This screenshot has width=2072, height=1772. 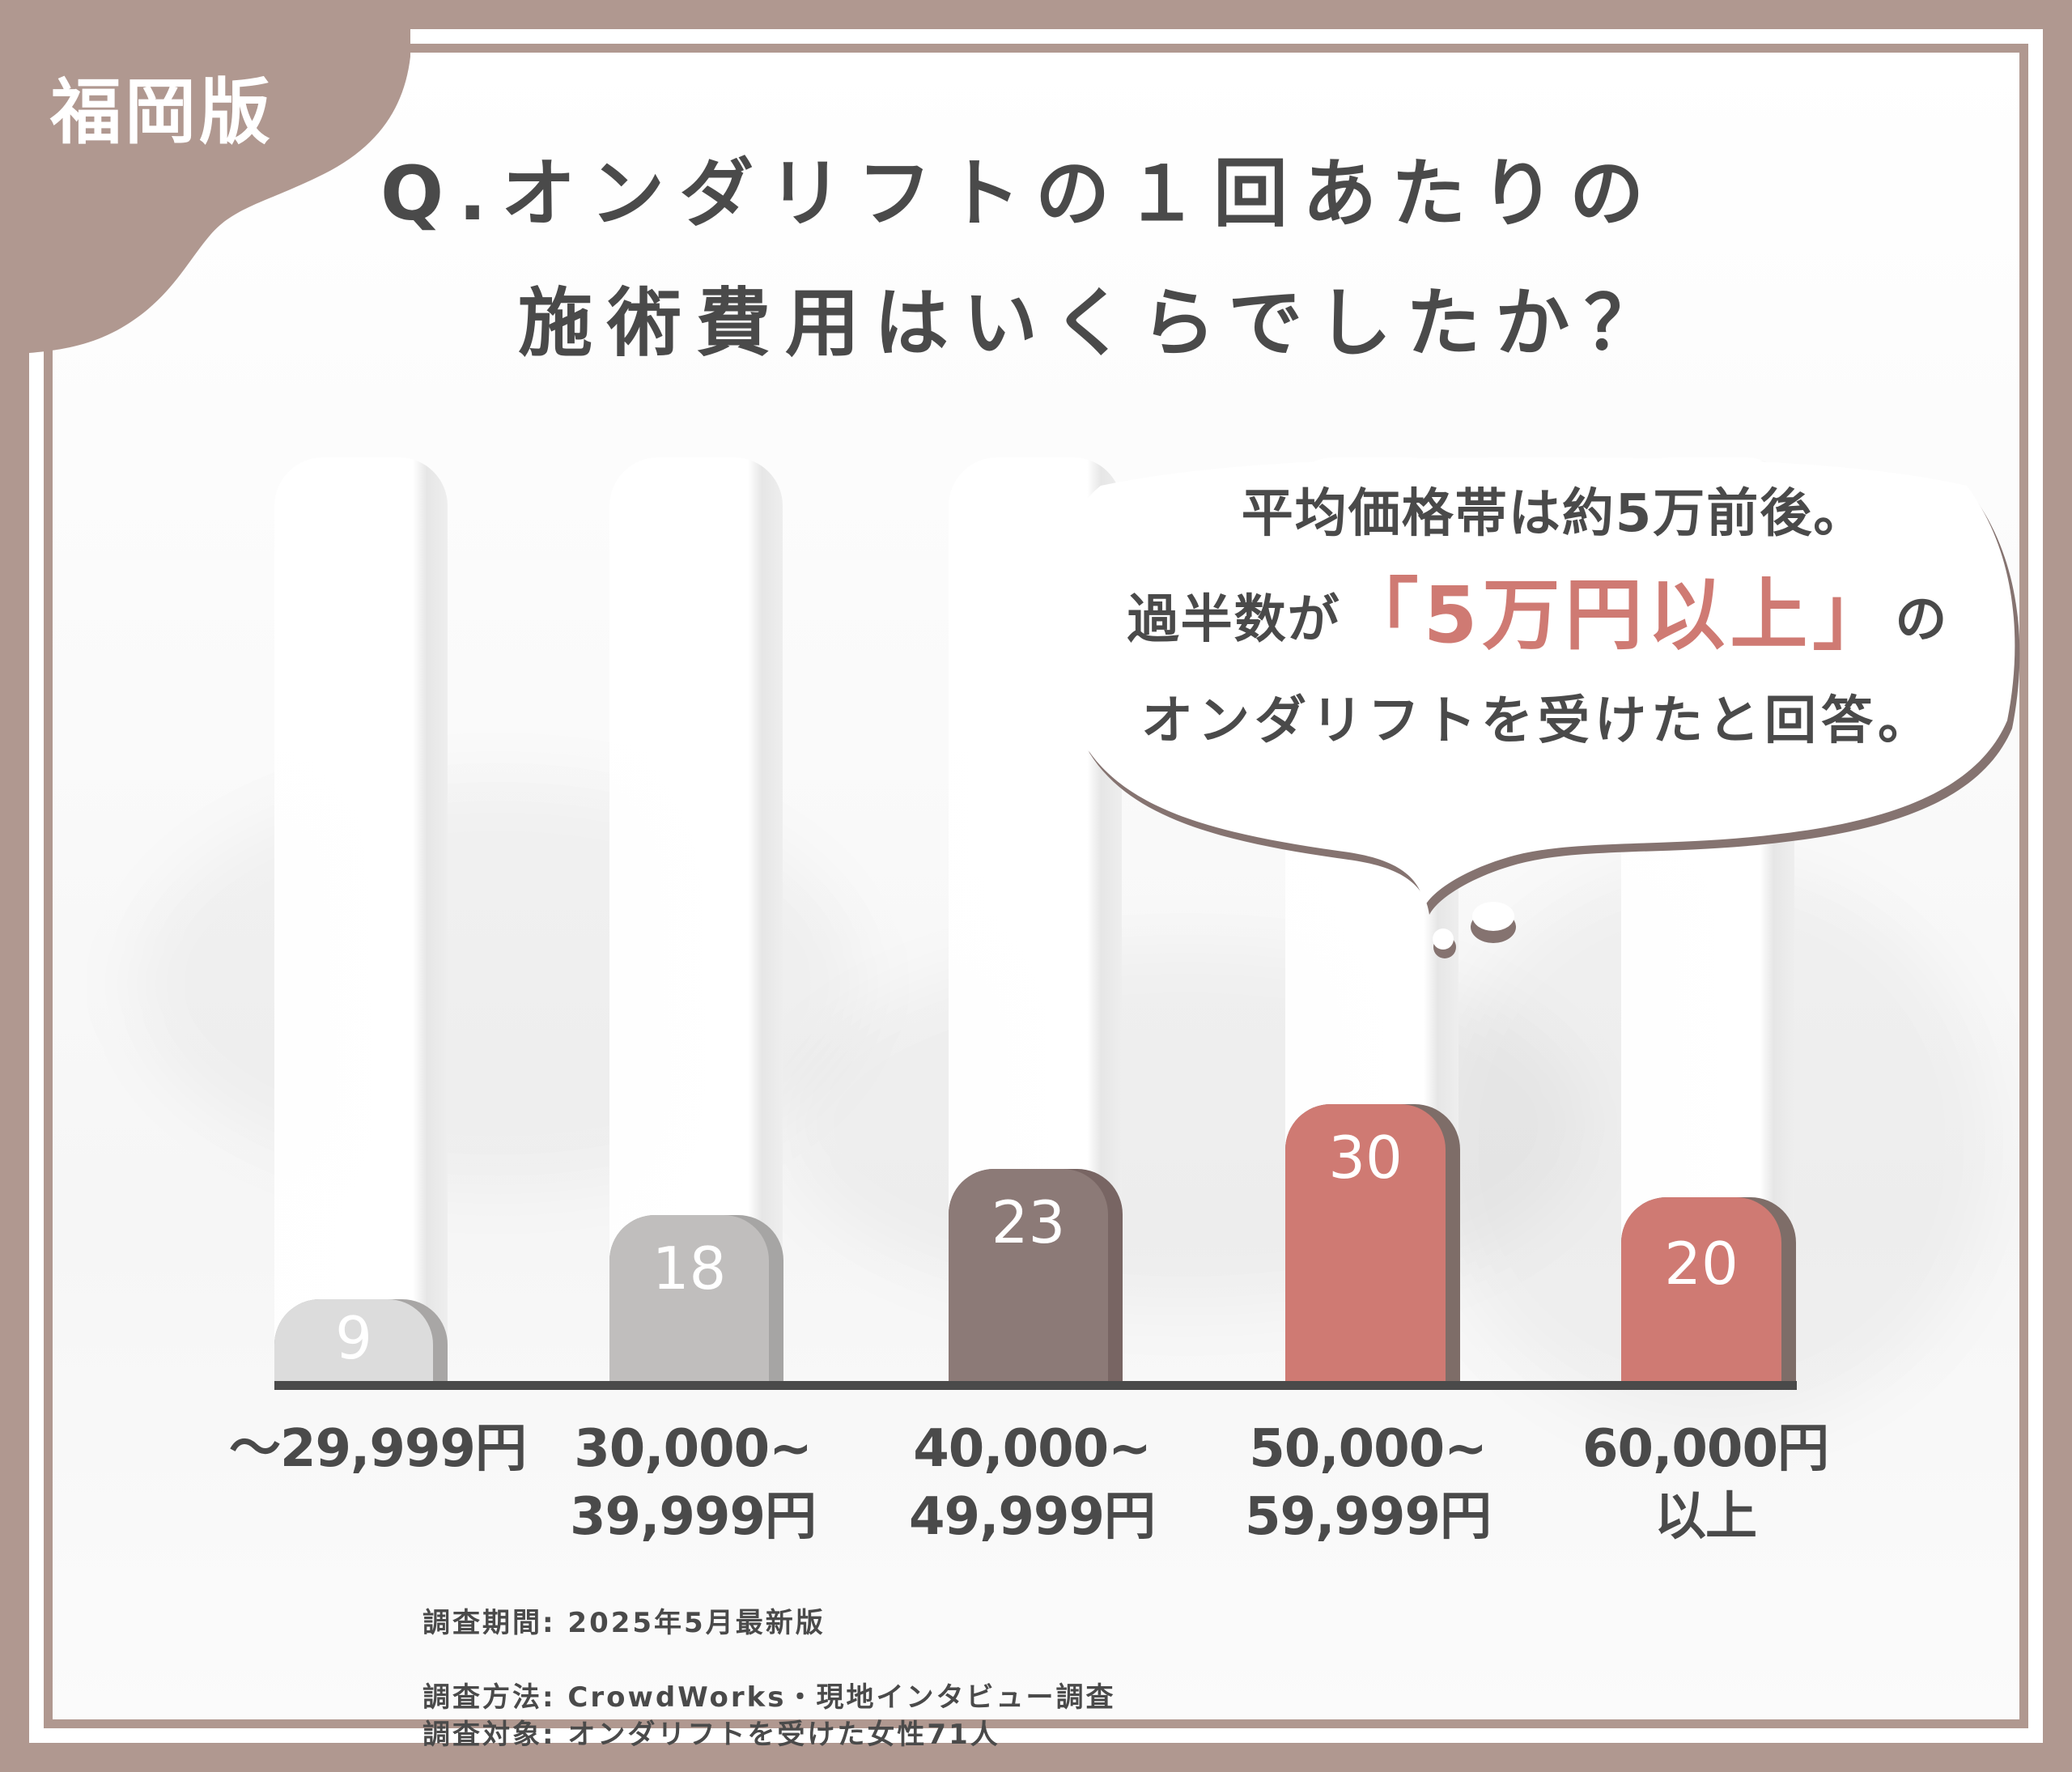 What do you see at coordinates (1028, 1222) in the screenshot?
I see `bar-value: 23` at bounding box center [1028, 1222].